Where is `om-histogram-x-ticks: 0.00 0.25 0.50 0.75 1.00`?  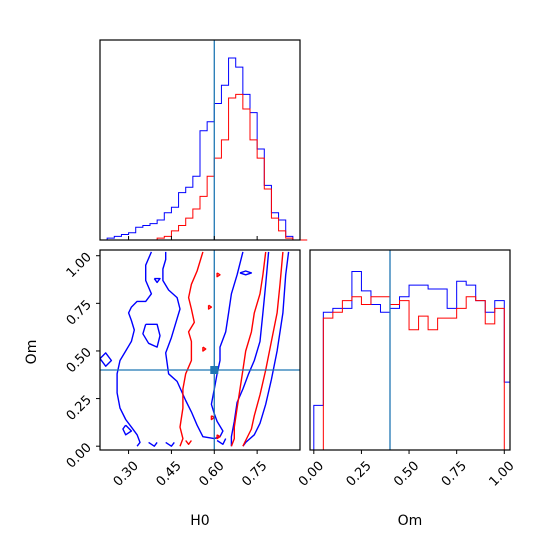
om-histogram-x-ticks: 0.00 0.25 0.50 0.75 1.00 is located at coordinates (407, 470).